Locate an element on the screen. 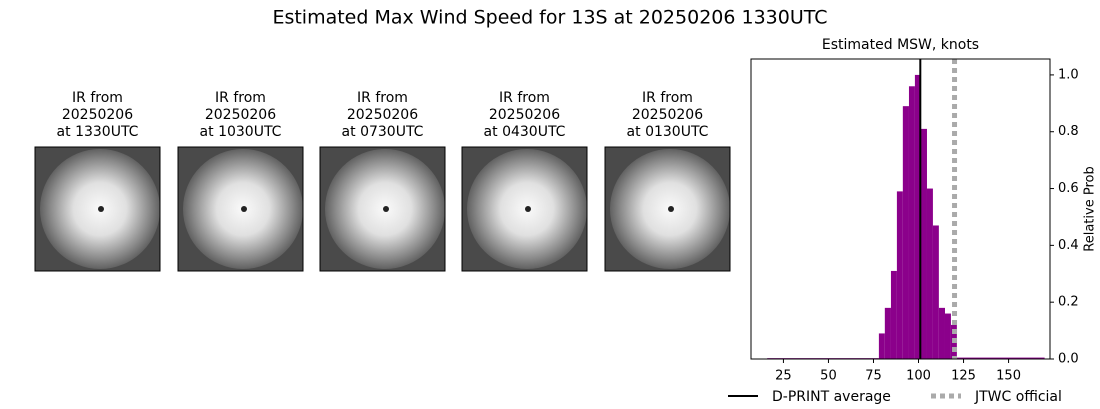 The image size is (1100, 409). y-axis-label: Relative Prob is located at coordinates (1090, 208).